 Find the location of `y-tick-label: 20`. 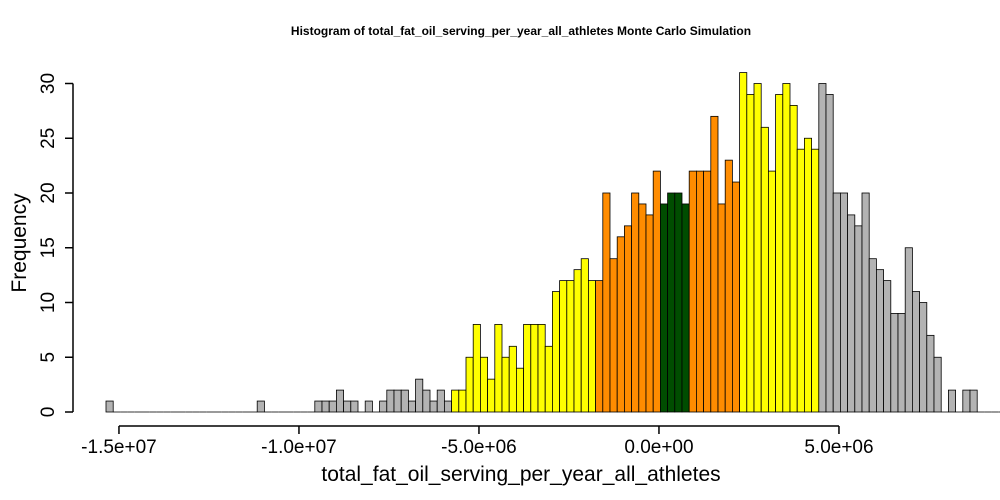

y-tick-label: 20 is located at coordinates (48, 192).